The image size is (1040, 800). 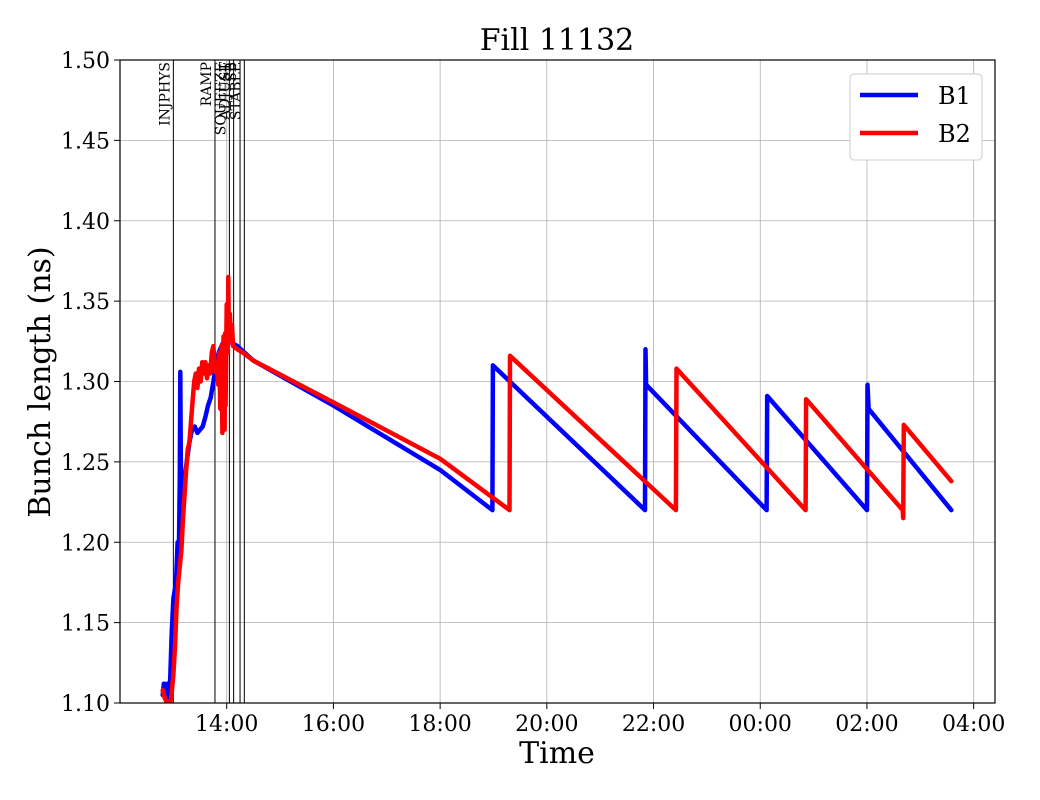 What do you see at coordinates (760, 724) in the screenshot?
I see `x-tick-label: 00:00` at bounding box center [760, 724].